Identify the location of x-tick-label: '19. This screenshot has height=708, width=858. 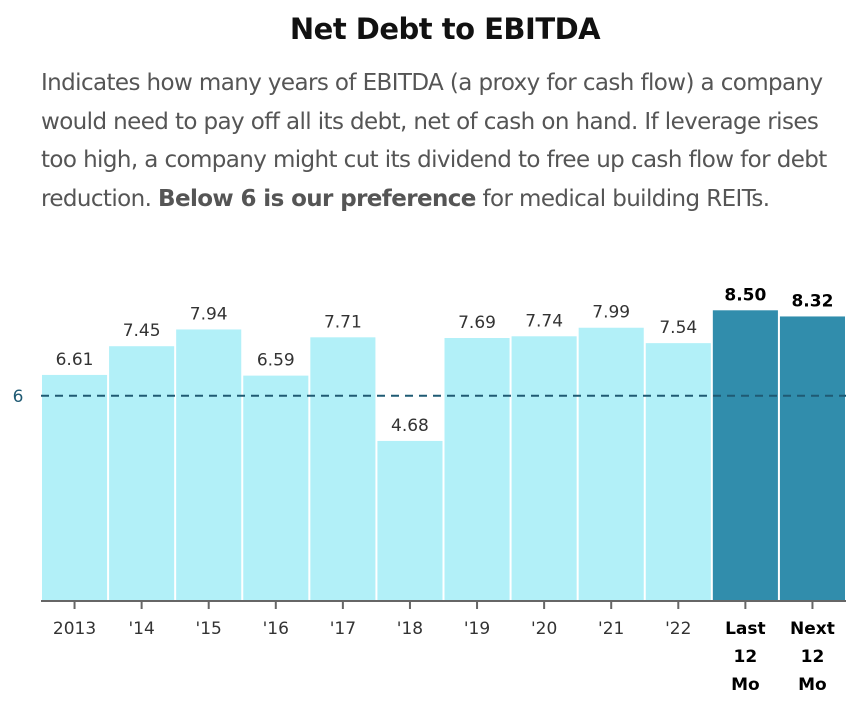
(477, 629).